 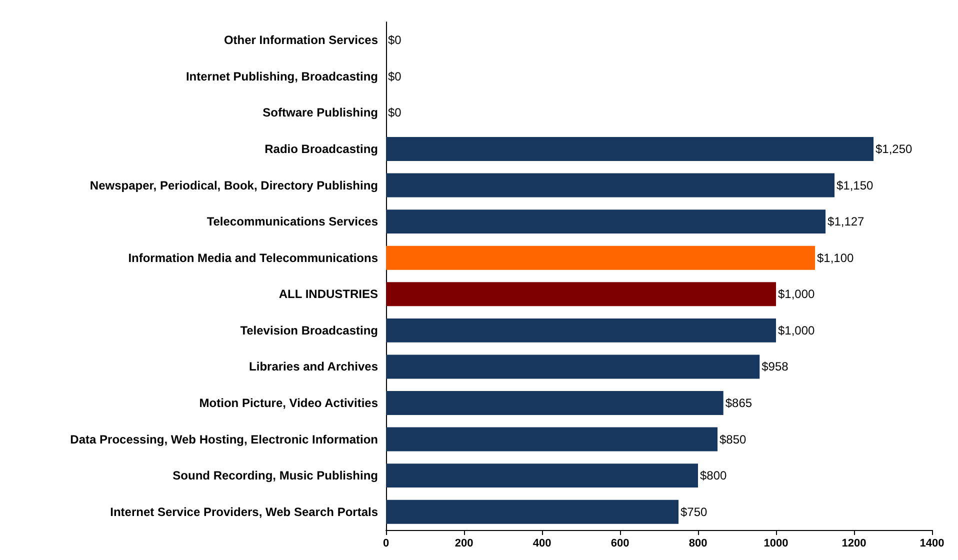 What do you see at coordinates (301, 40) in the screenshot?
I see `y-tick-label: Other Information Services` at bounding box center [301, 40].